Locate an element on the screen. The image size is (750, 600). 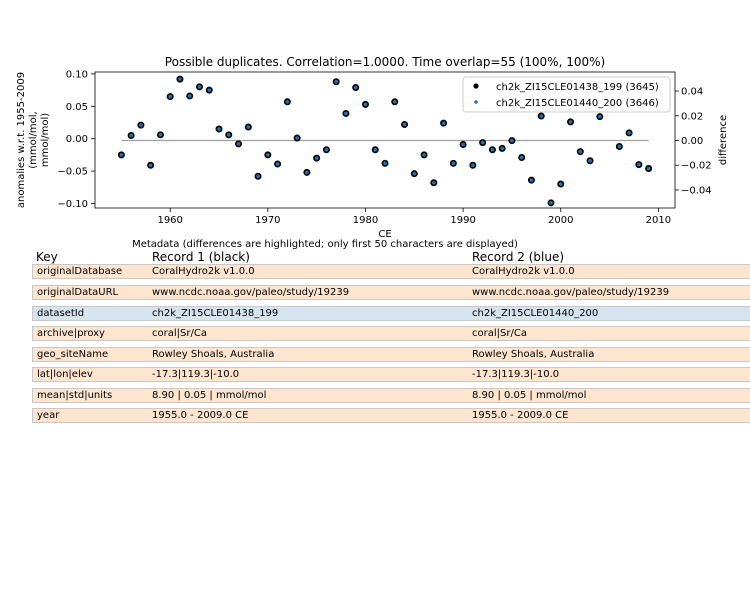
y-tick-label: 0.05 is located at coordinates (77, 107).